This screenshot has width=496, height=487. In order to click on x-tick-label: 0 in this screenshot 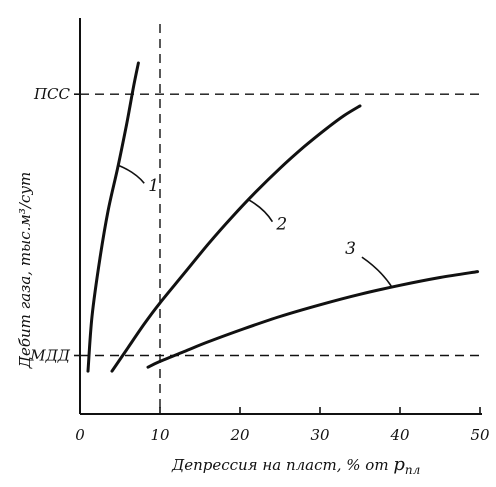, I will do `click(80, 435)`.